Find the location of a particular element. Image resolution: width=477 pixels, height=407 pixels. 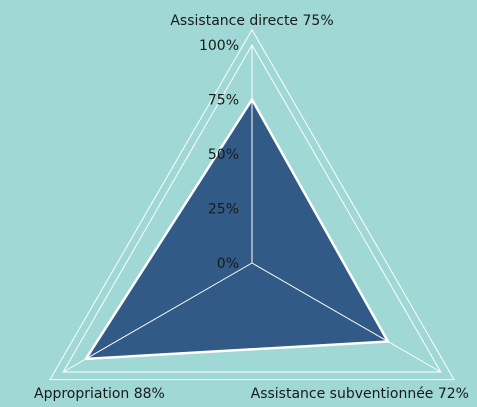

tick-label-0: 0% is located at coordinates (228, 264).